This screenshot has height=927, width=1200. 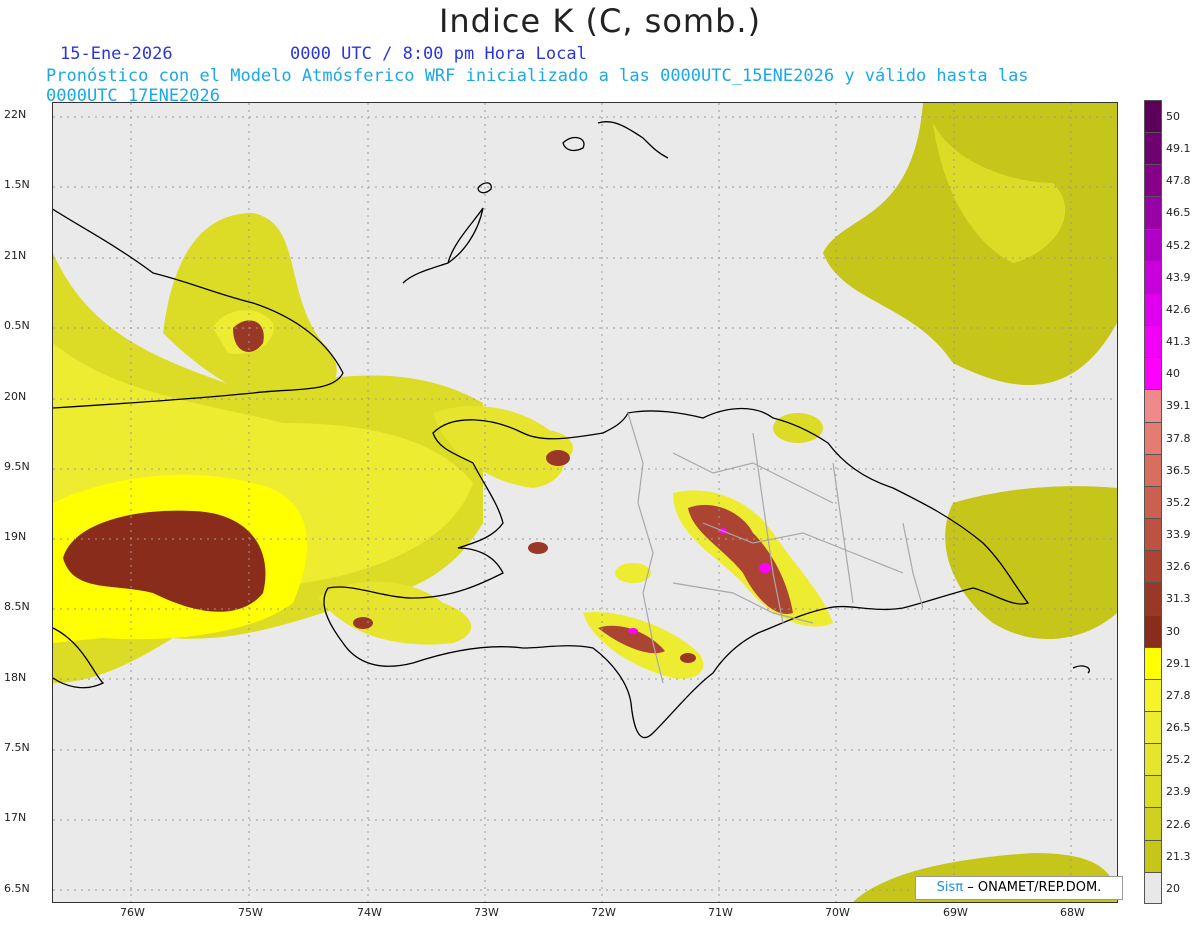 I want to click on lat-label: 22N, so click(x=15, y=114).